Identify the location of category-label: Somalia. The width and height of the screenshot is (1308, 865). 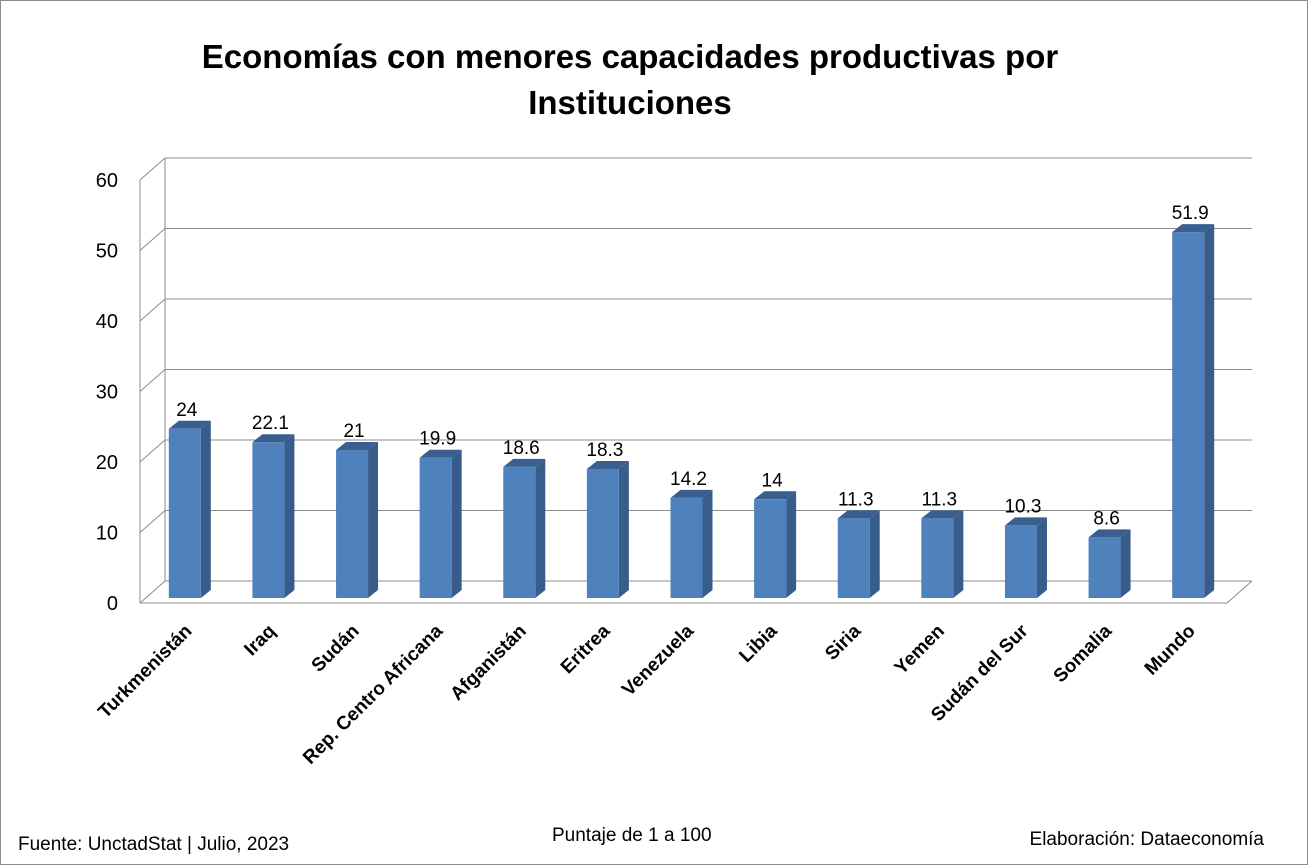
(1083, 653).